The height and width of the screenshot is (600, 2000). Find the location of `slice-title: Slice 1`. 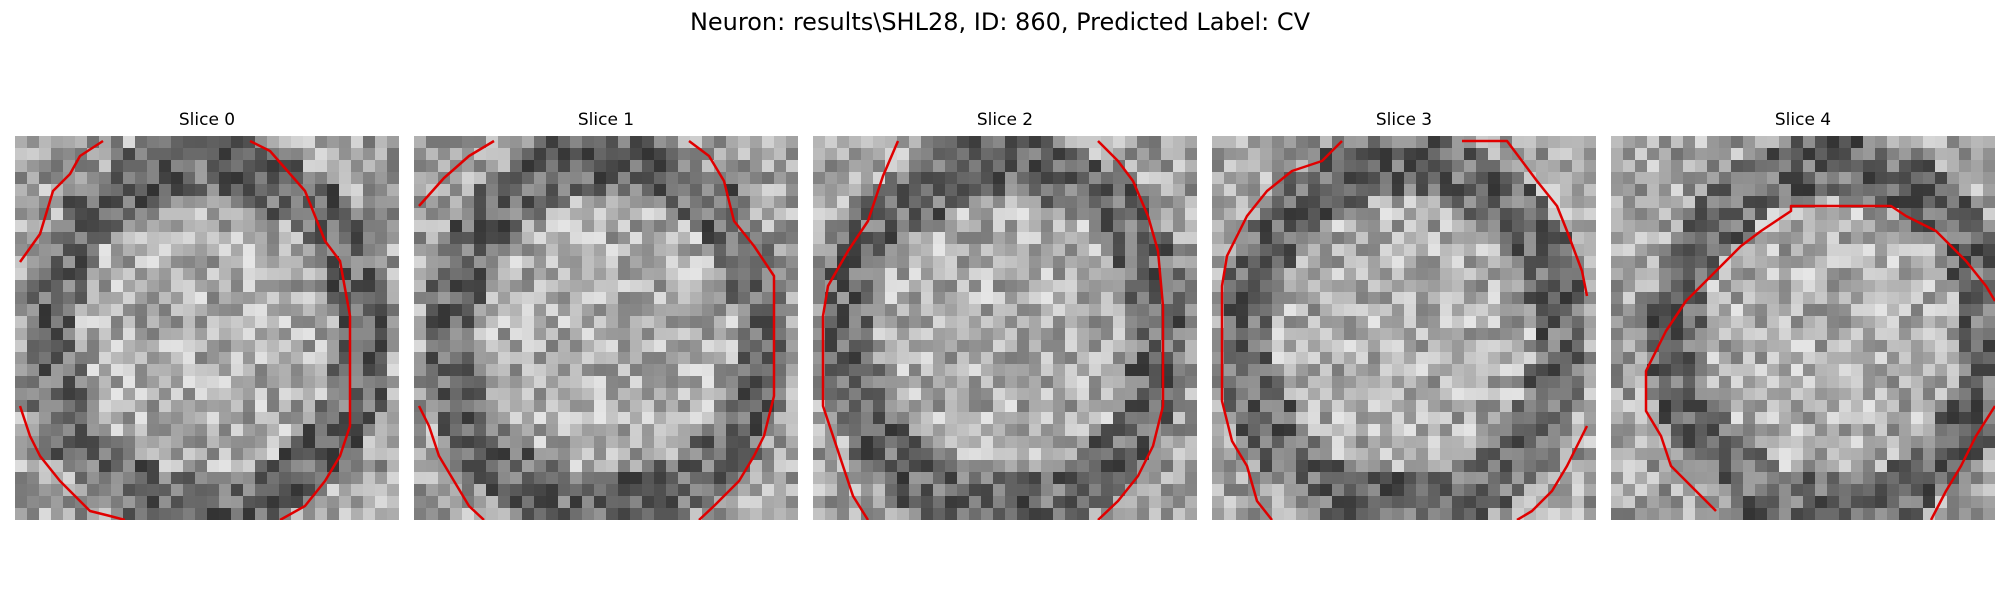

slice-title: Slice 1 is located at coordinates (606, 120).